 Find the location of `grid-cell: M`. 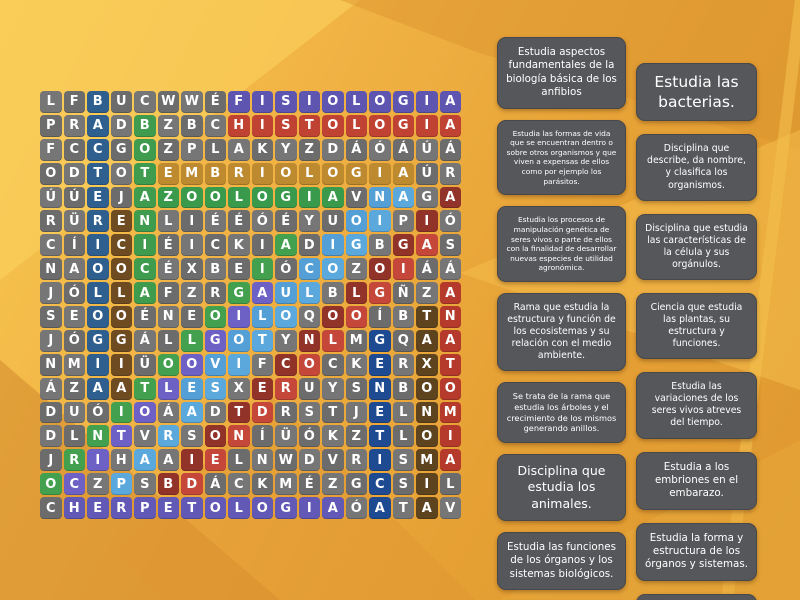

grid-cell: M is located at coordinates (286, 484).